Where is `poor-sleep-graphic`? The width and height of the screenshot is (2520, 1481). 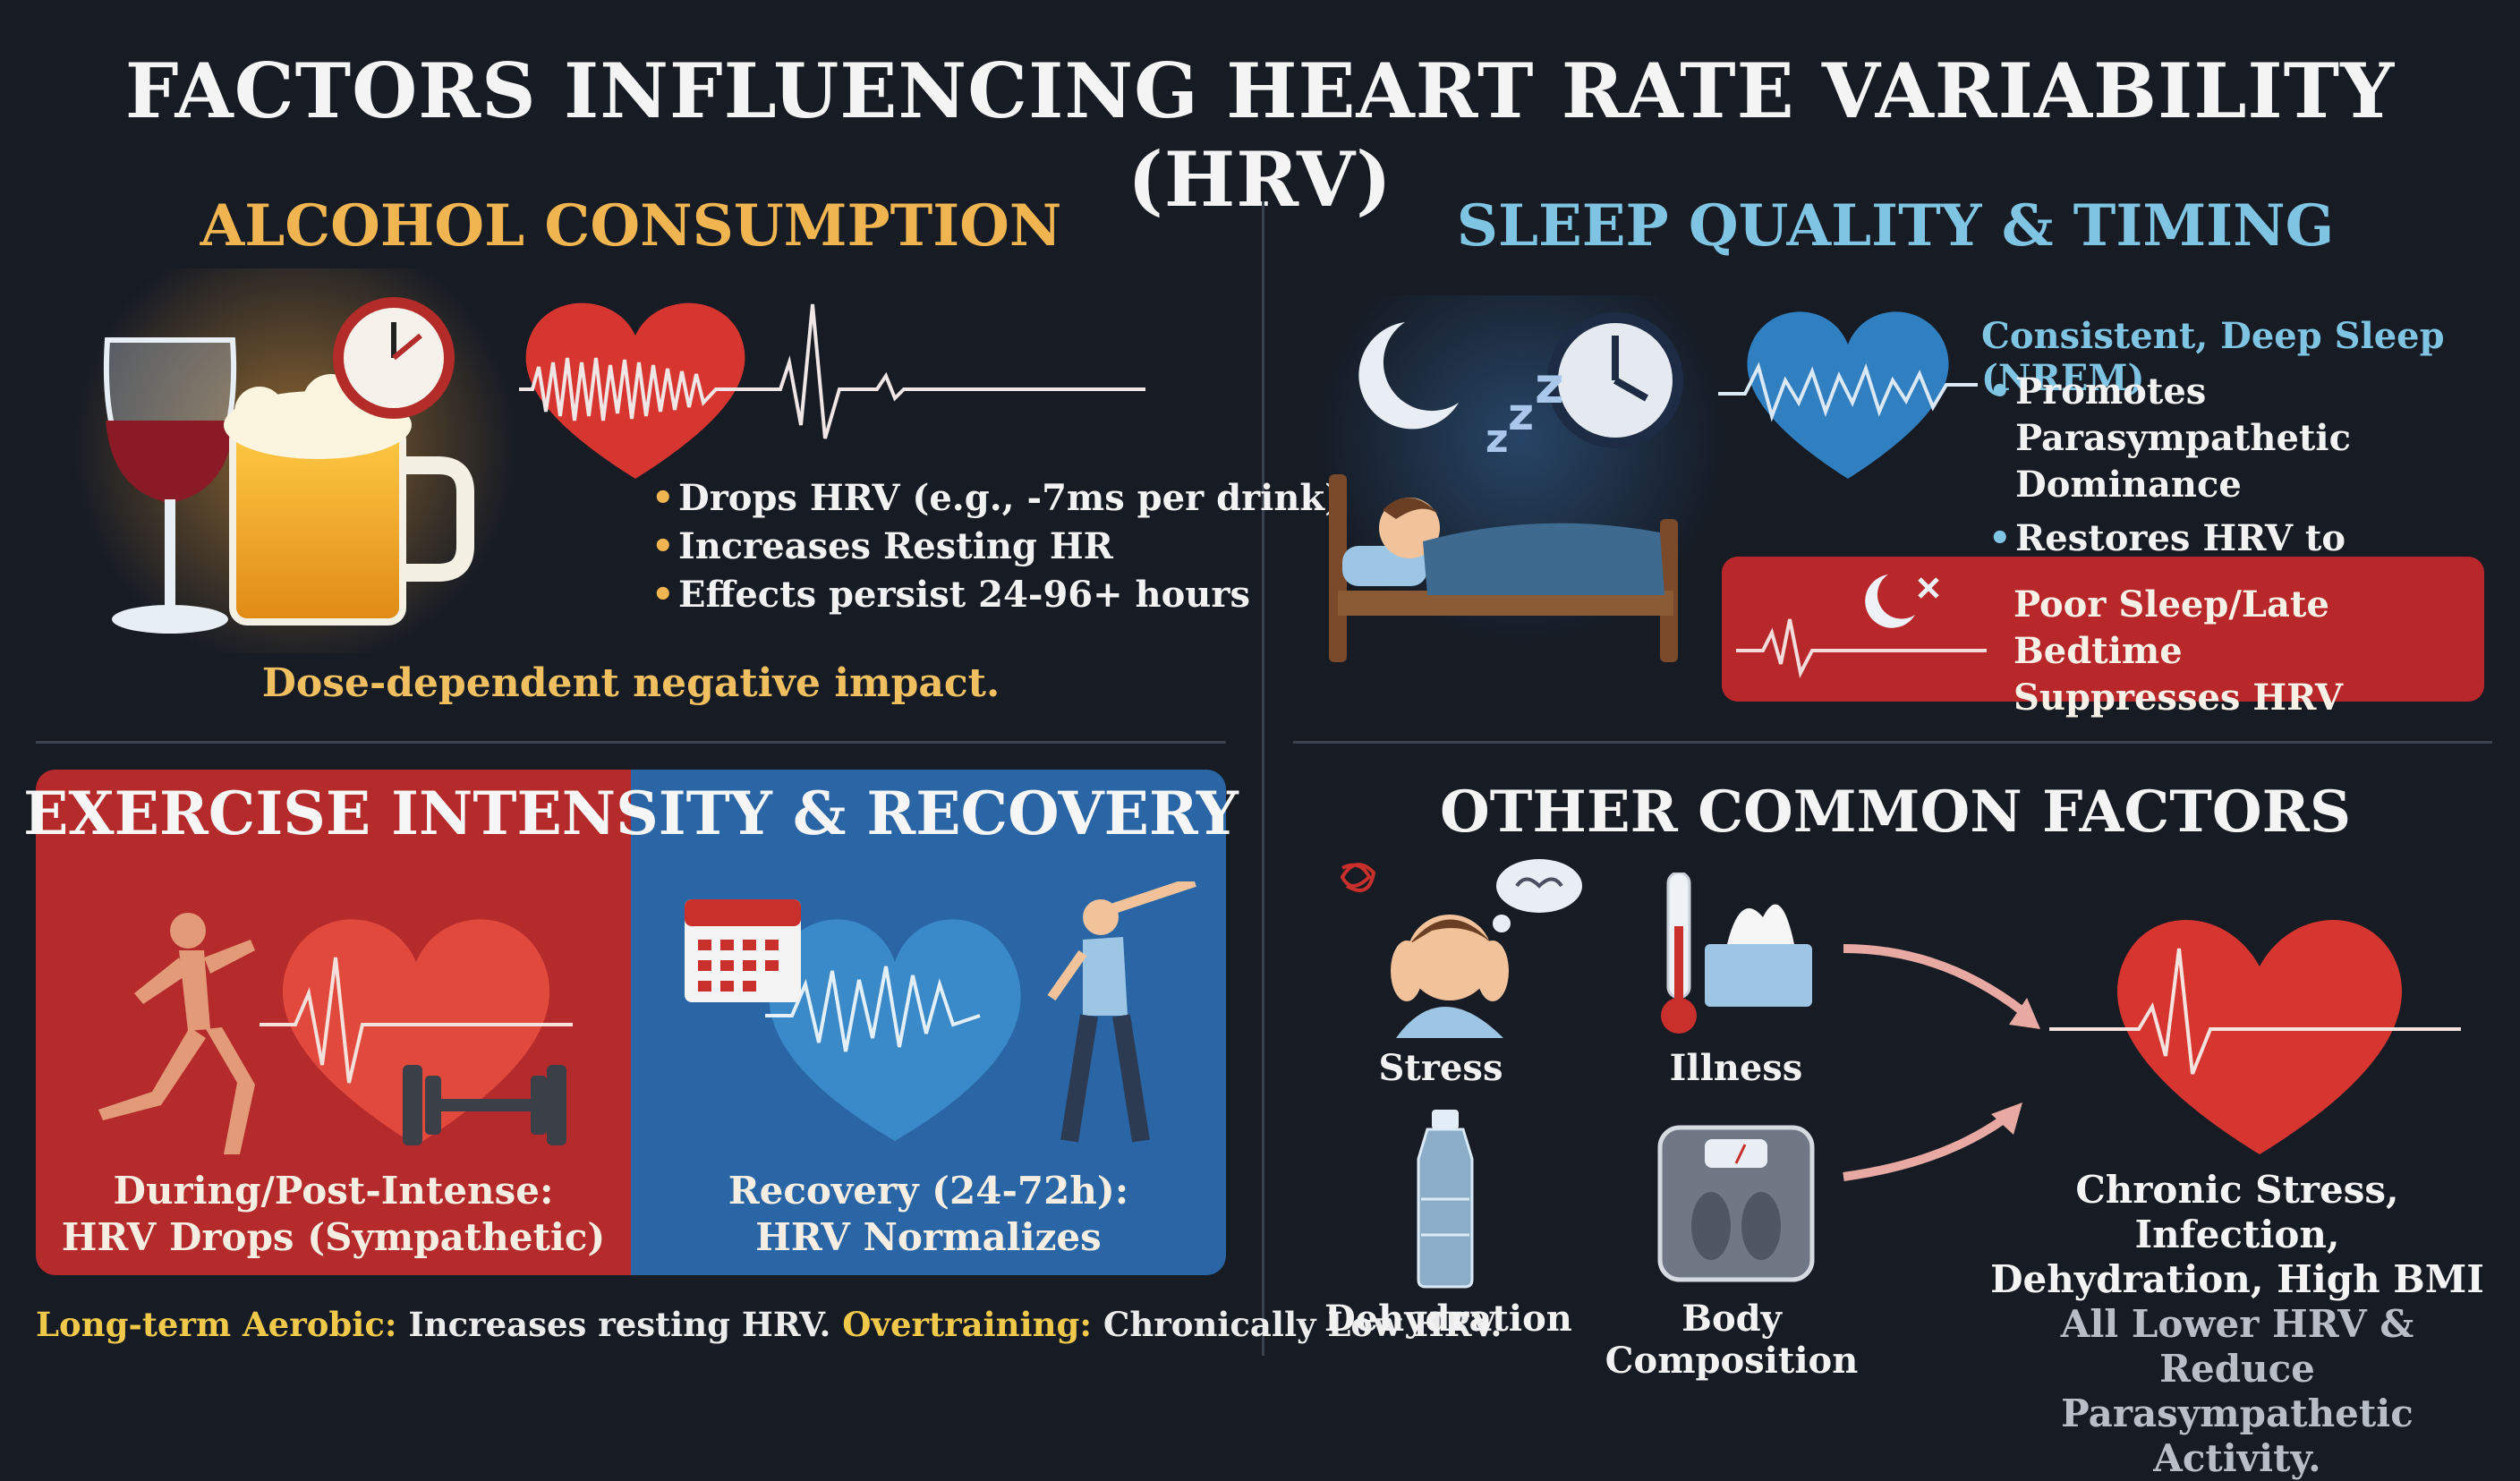
poor-sleep-graphic is located at coordinates (1861, 627).